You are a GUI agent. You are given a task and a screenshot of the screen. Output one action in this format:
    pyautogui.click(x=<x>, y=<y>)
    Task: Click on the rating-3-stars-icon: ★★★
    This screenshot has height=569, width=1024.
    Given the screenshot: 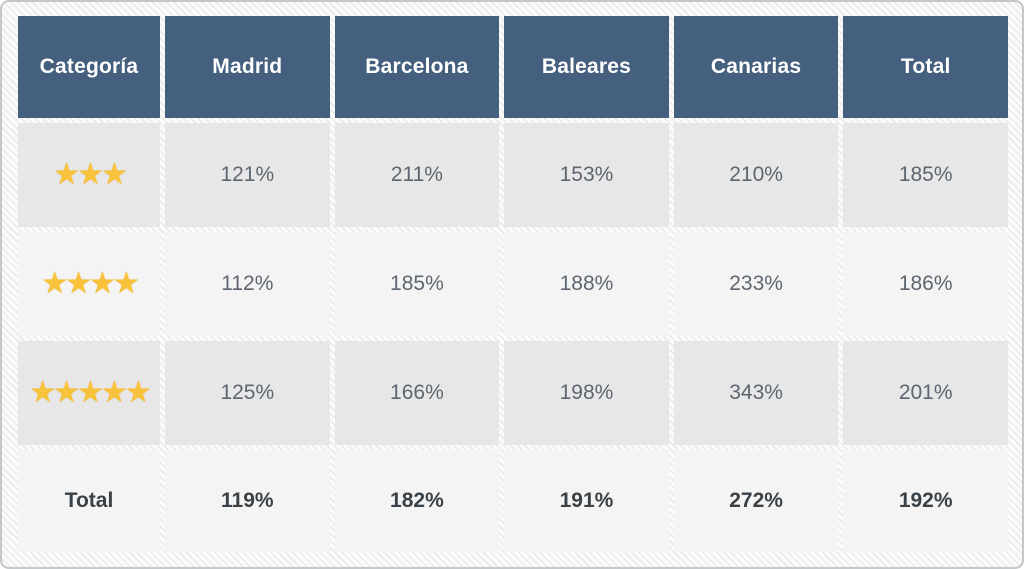 What is the action you would take?
    pyautogui.click(x=90, y=174)
    